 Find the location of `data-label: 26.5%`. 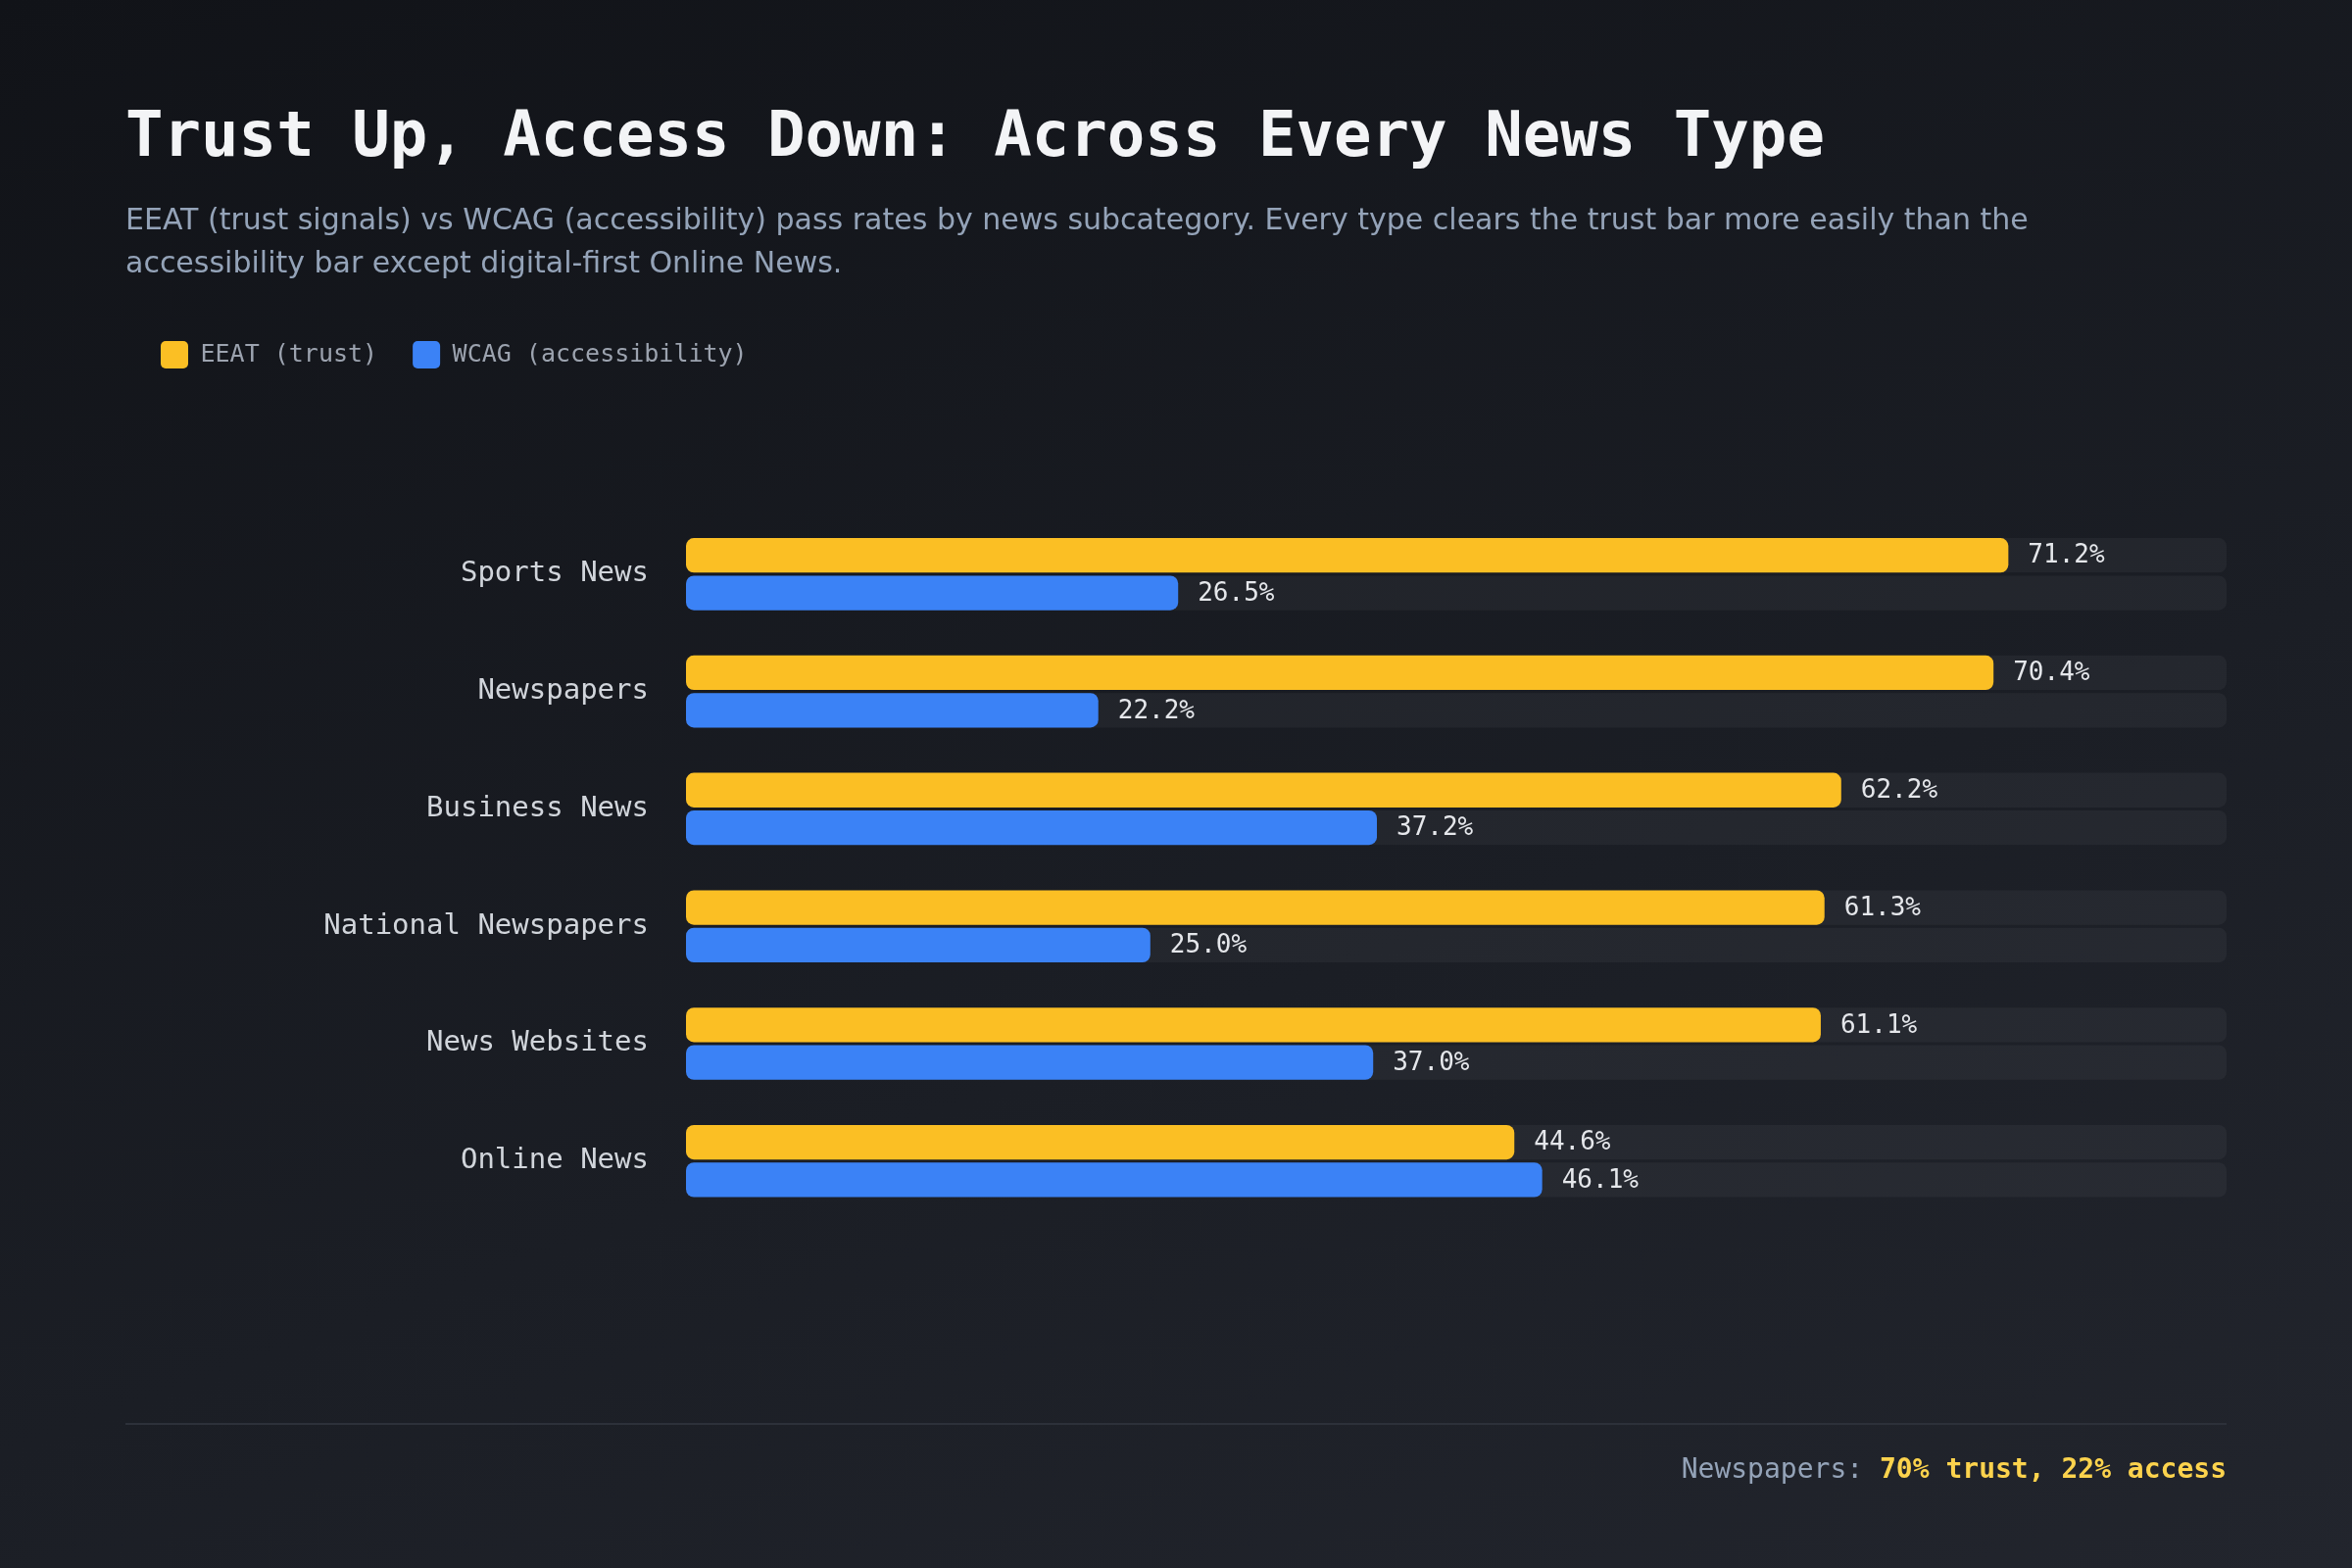

data-label: 26.5% is located at coordinates (1236, 591).